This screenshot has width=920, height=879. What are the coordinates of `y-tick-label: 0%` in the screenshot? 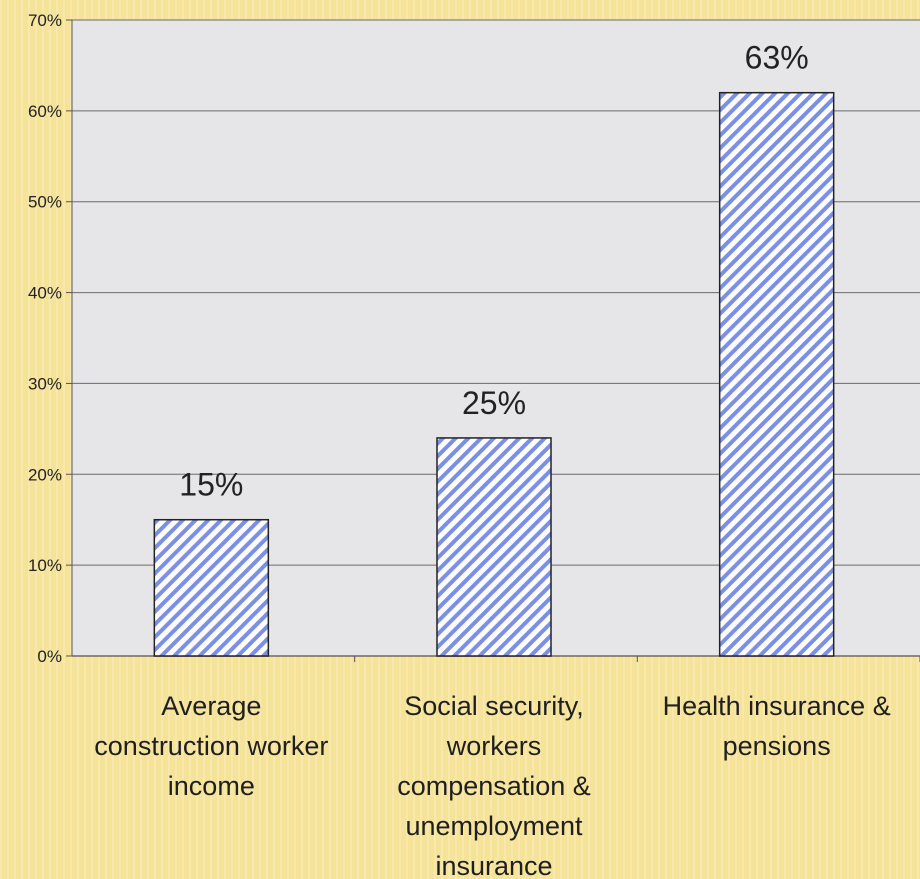 It's located at (49, 656).